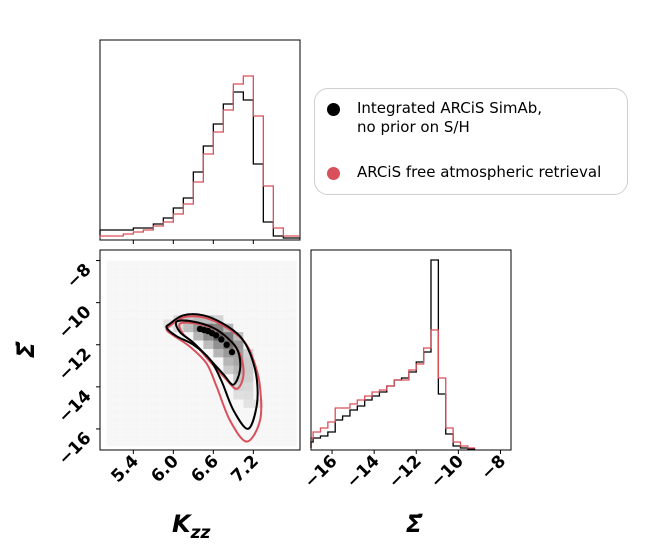 The height and width of the screenshot is (554, 647). Describe the element at coordinates (447, 471) in the screenshot. I see `x-tick-label-sigma-dot: −10` at that location.